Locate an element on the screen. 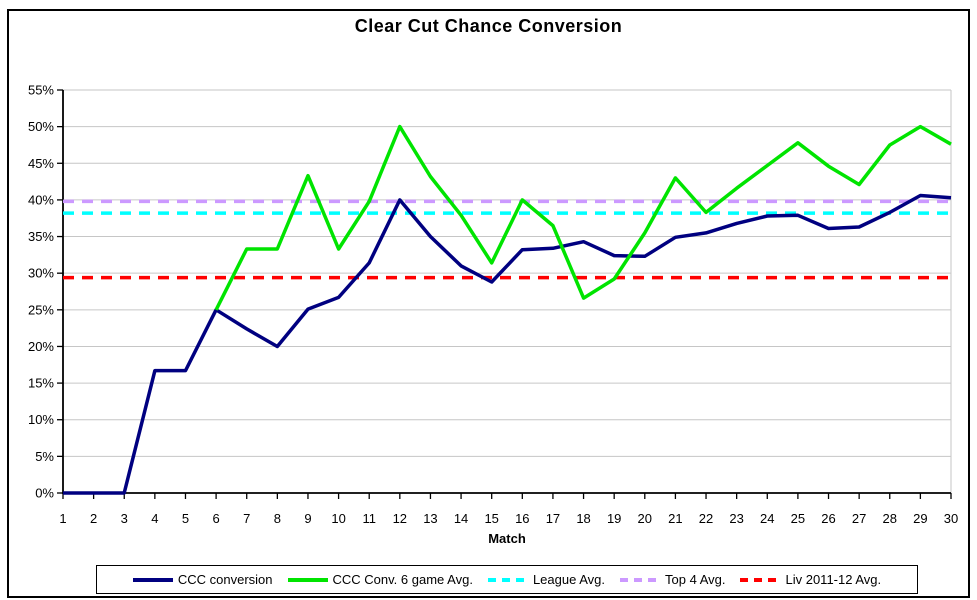 This screenshot has width=977, height=600. x-tick-label: 8 is located at coordinates (277, 518).